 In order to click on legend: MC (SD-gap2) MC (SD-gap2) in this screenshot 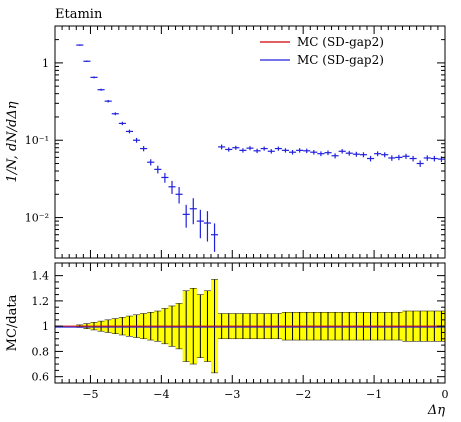, I will do `click(322, 51)`.